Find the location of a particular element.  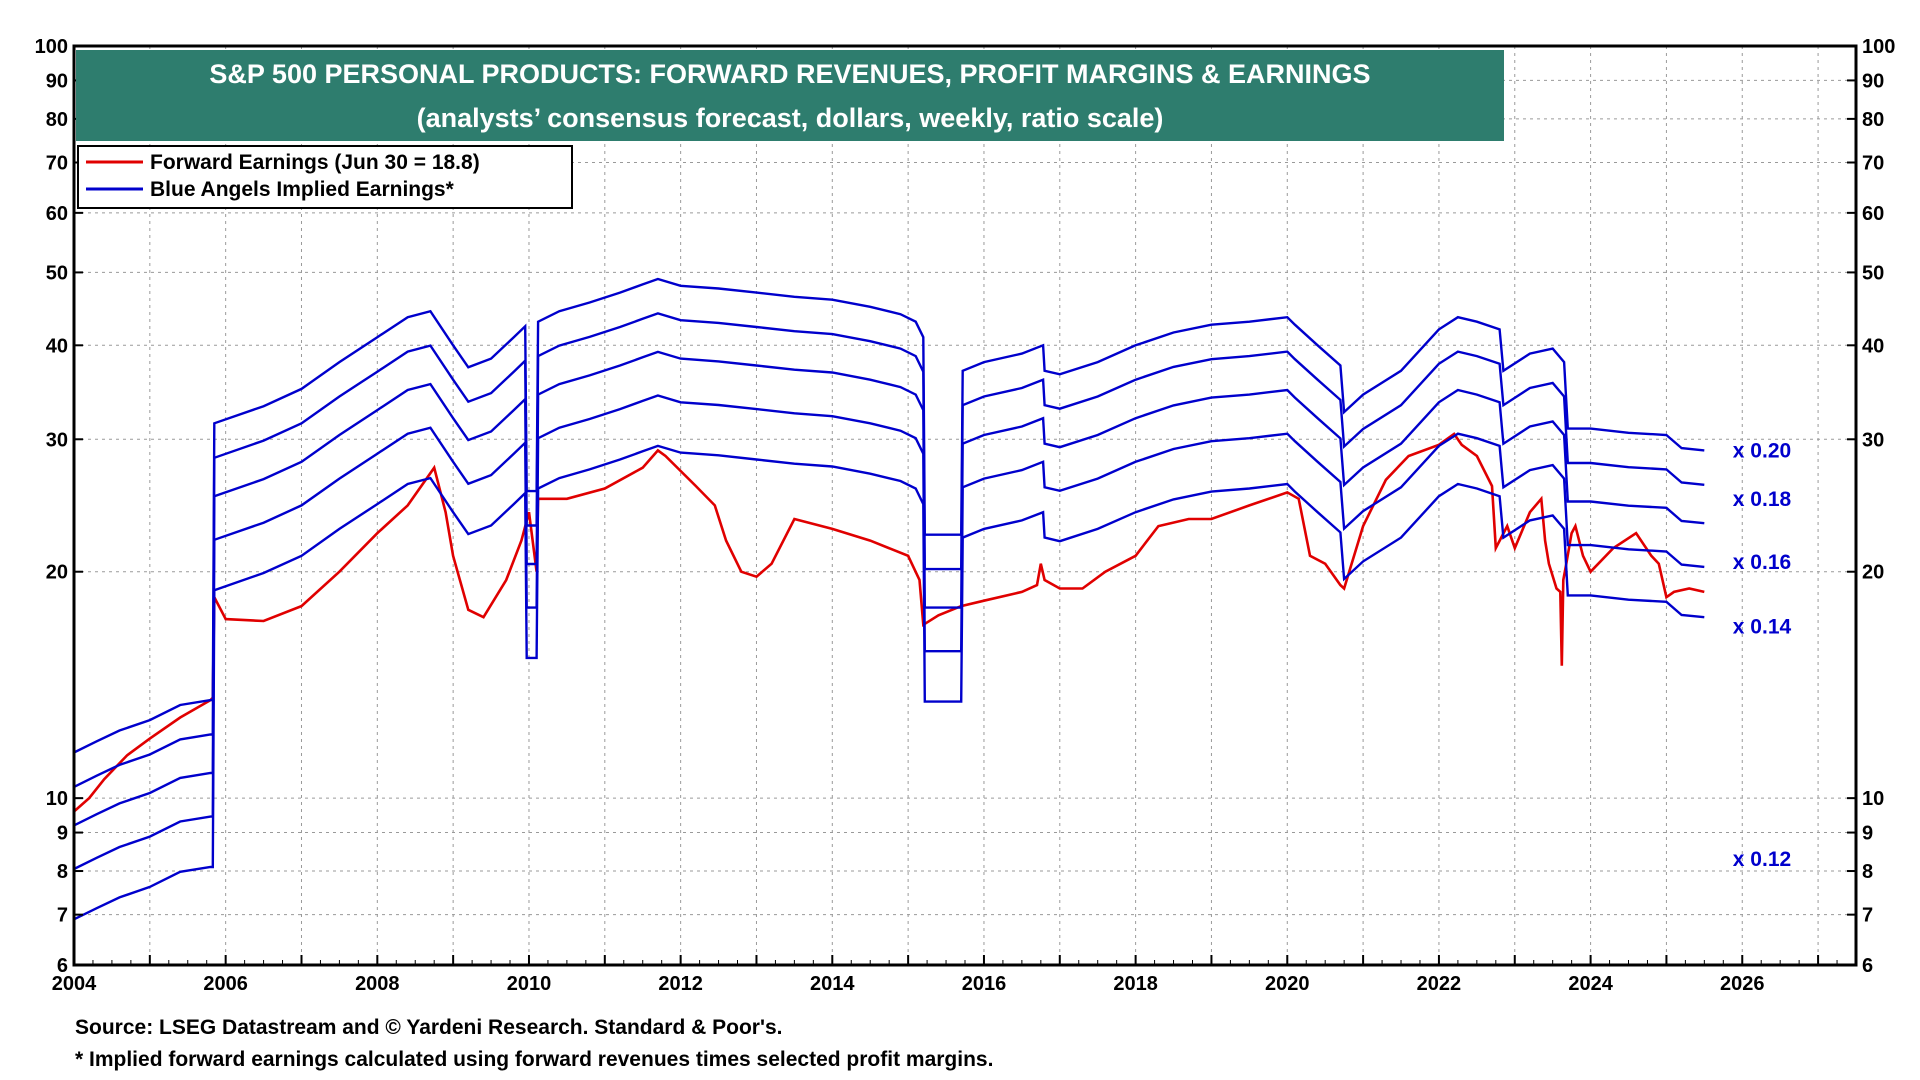

x-tick-label: 2006 is located at coordinates (225, 984).